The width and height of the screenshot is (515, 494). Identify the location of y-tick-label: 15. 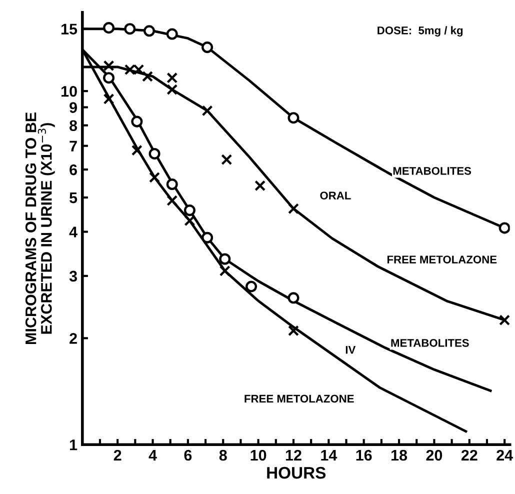
(70, 29).